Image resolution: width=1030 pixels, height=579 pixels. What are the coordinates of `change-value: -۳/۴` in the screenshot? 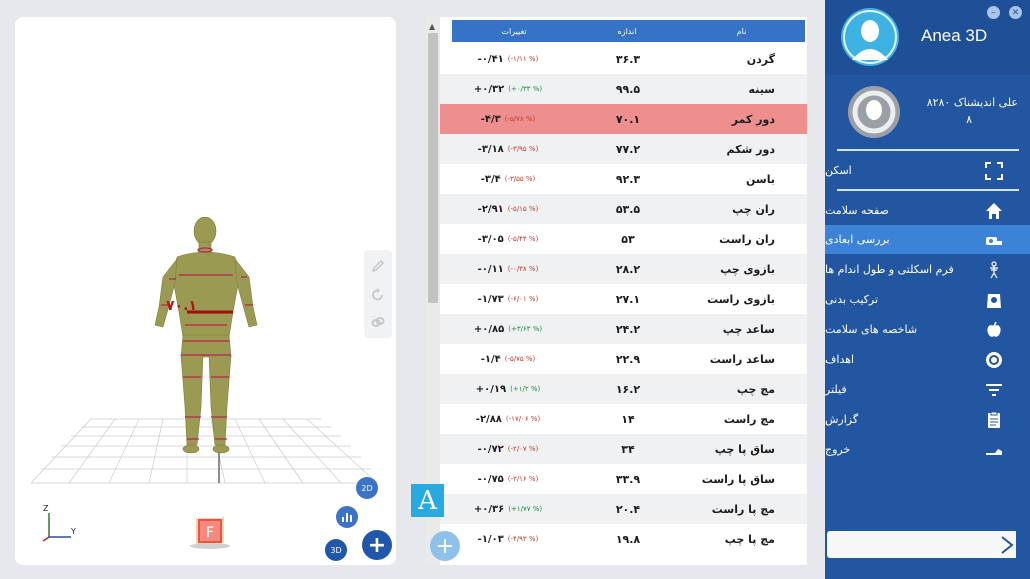 It's located at (490, 179).